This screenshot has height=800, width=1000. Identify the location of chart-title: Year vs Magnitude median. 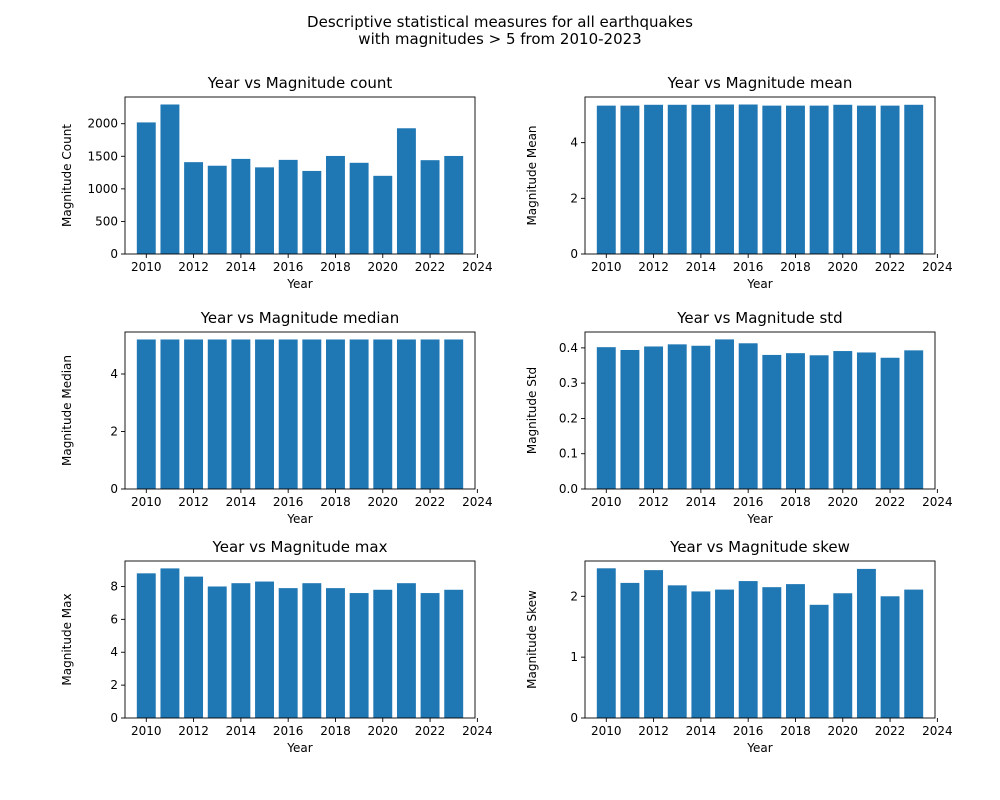
(299, 318).